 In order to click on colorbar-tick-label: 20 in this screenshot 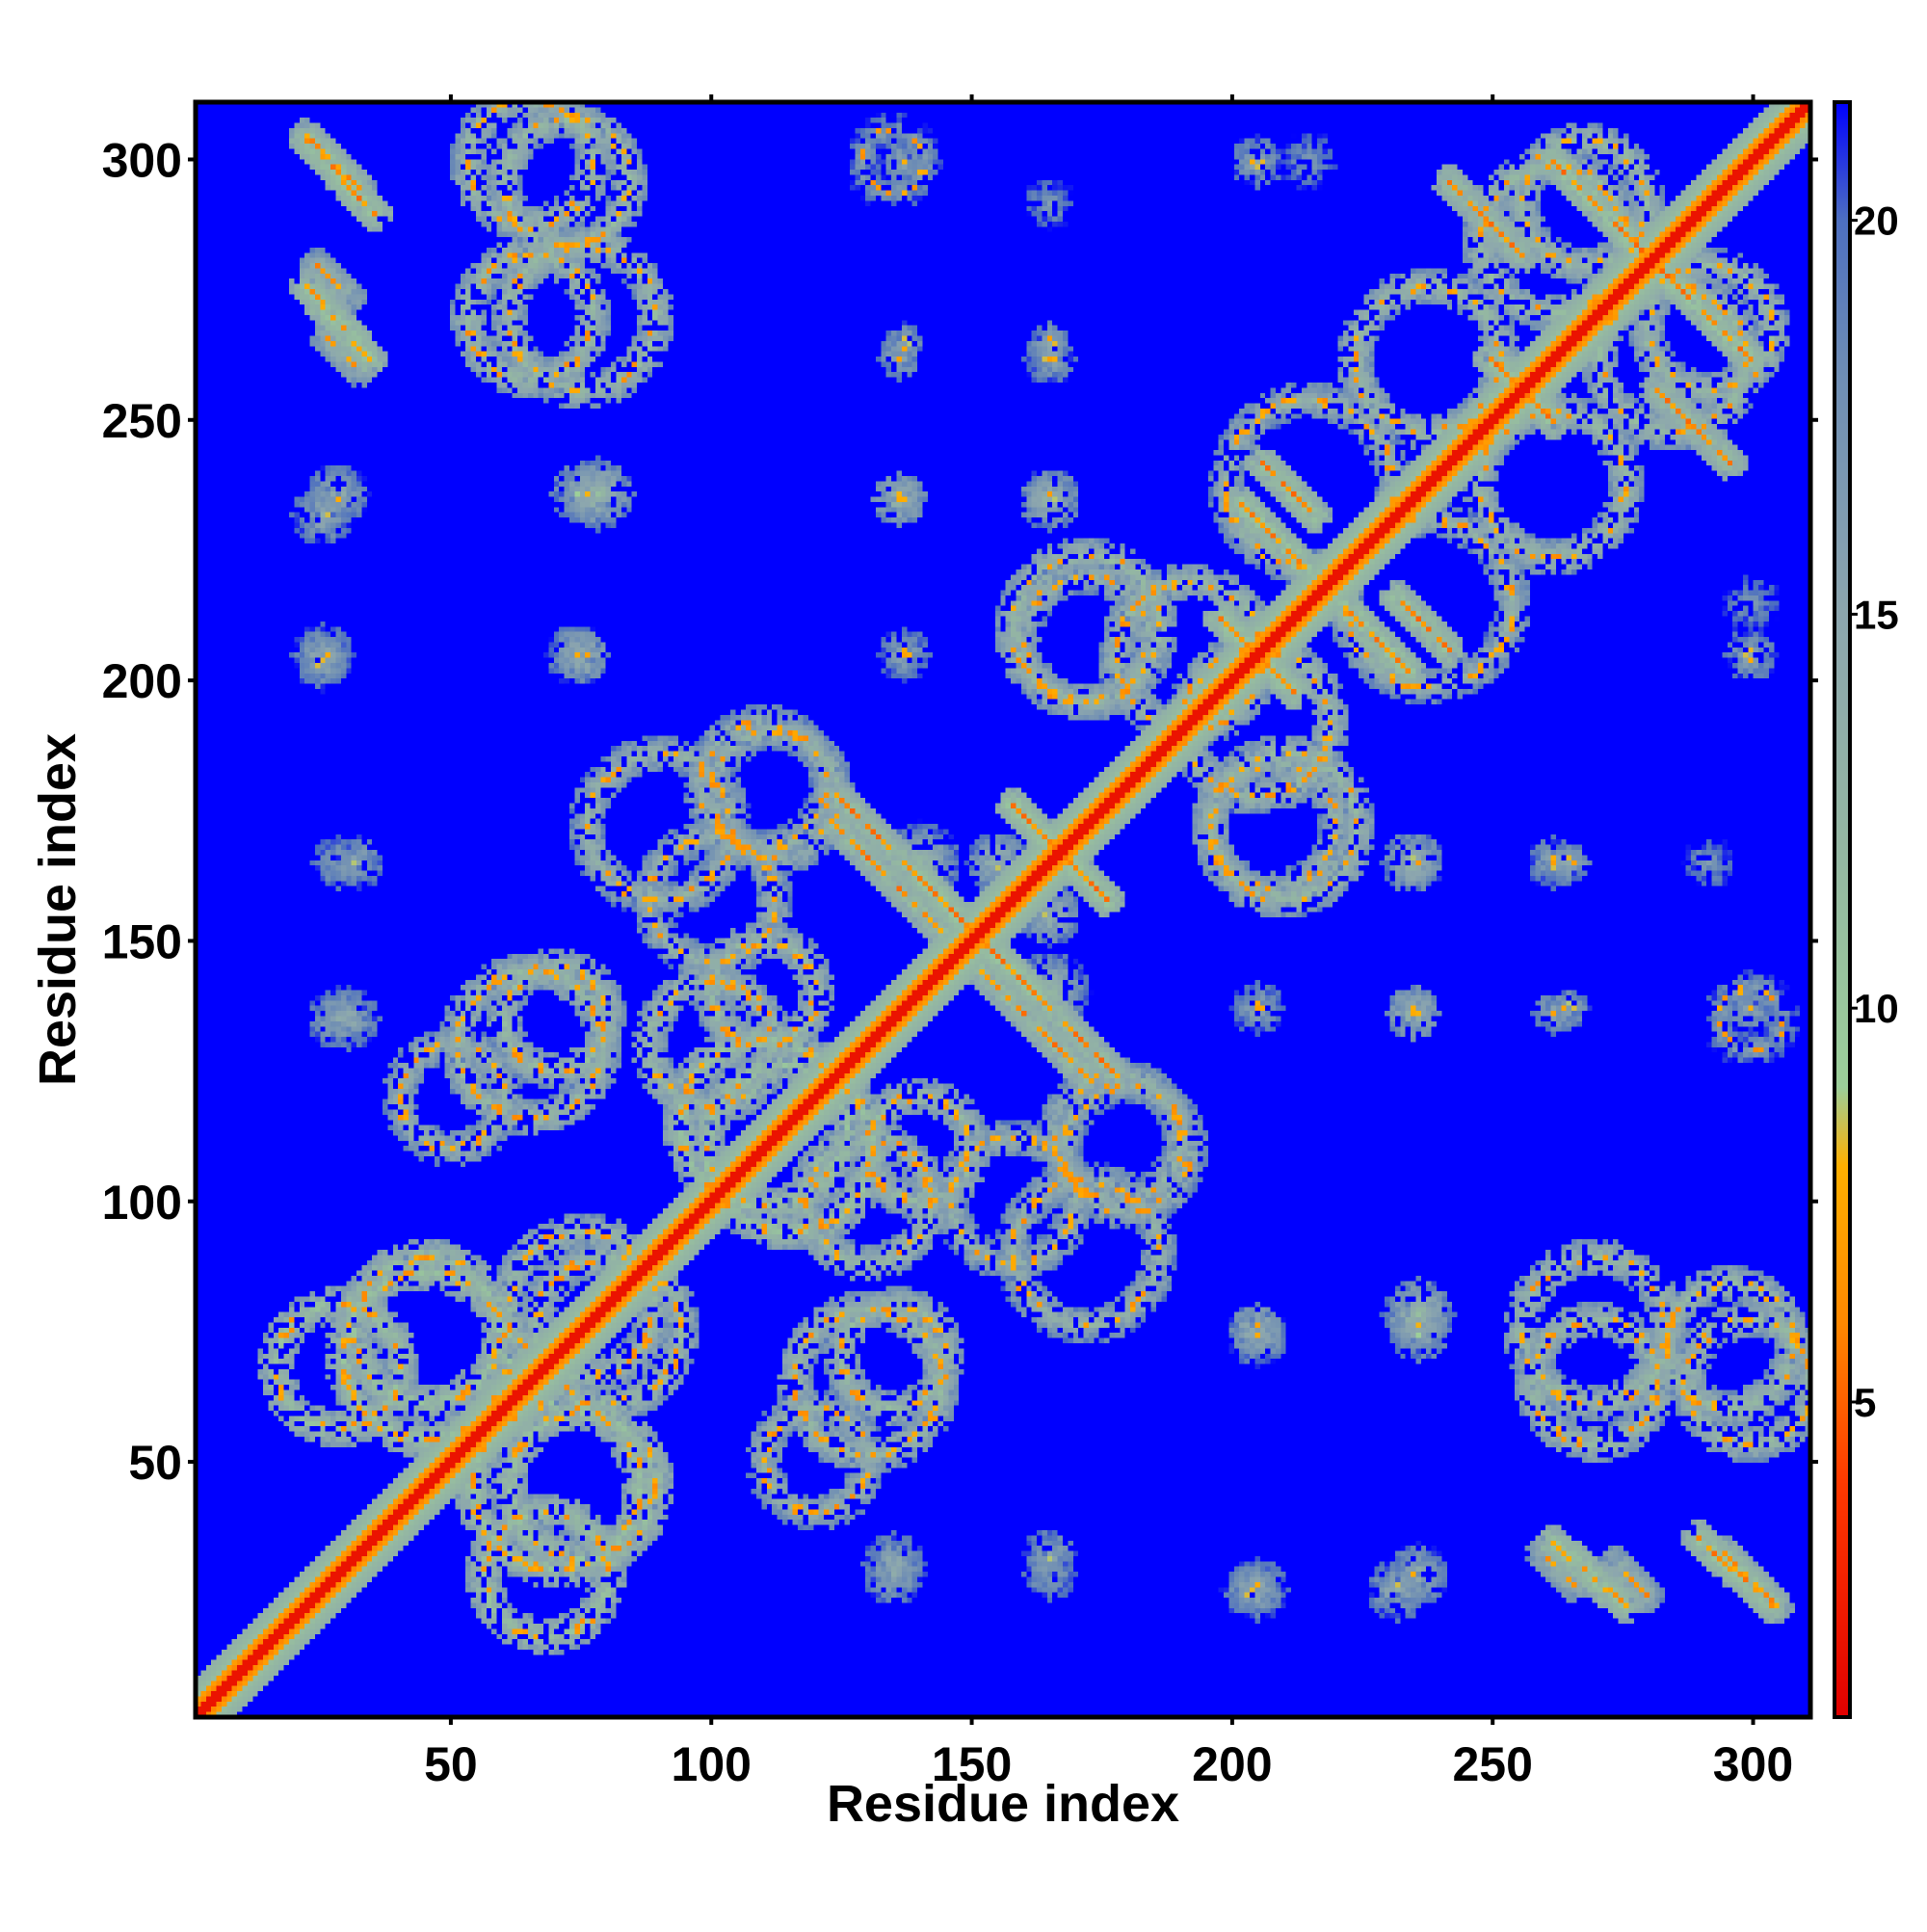, I will do `click(1876, 221)`.